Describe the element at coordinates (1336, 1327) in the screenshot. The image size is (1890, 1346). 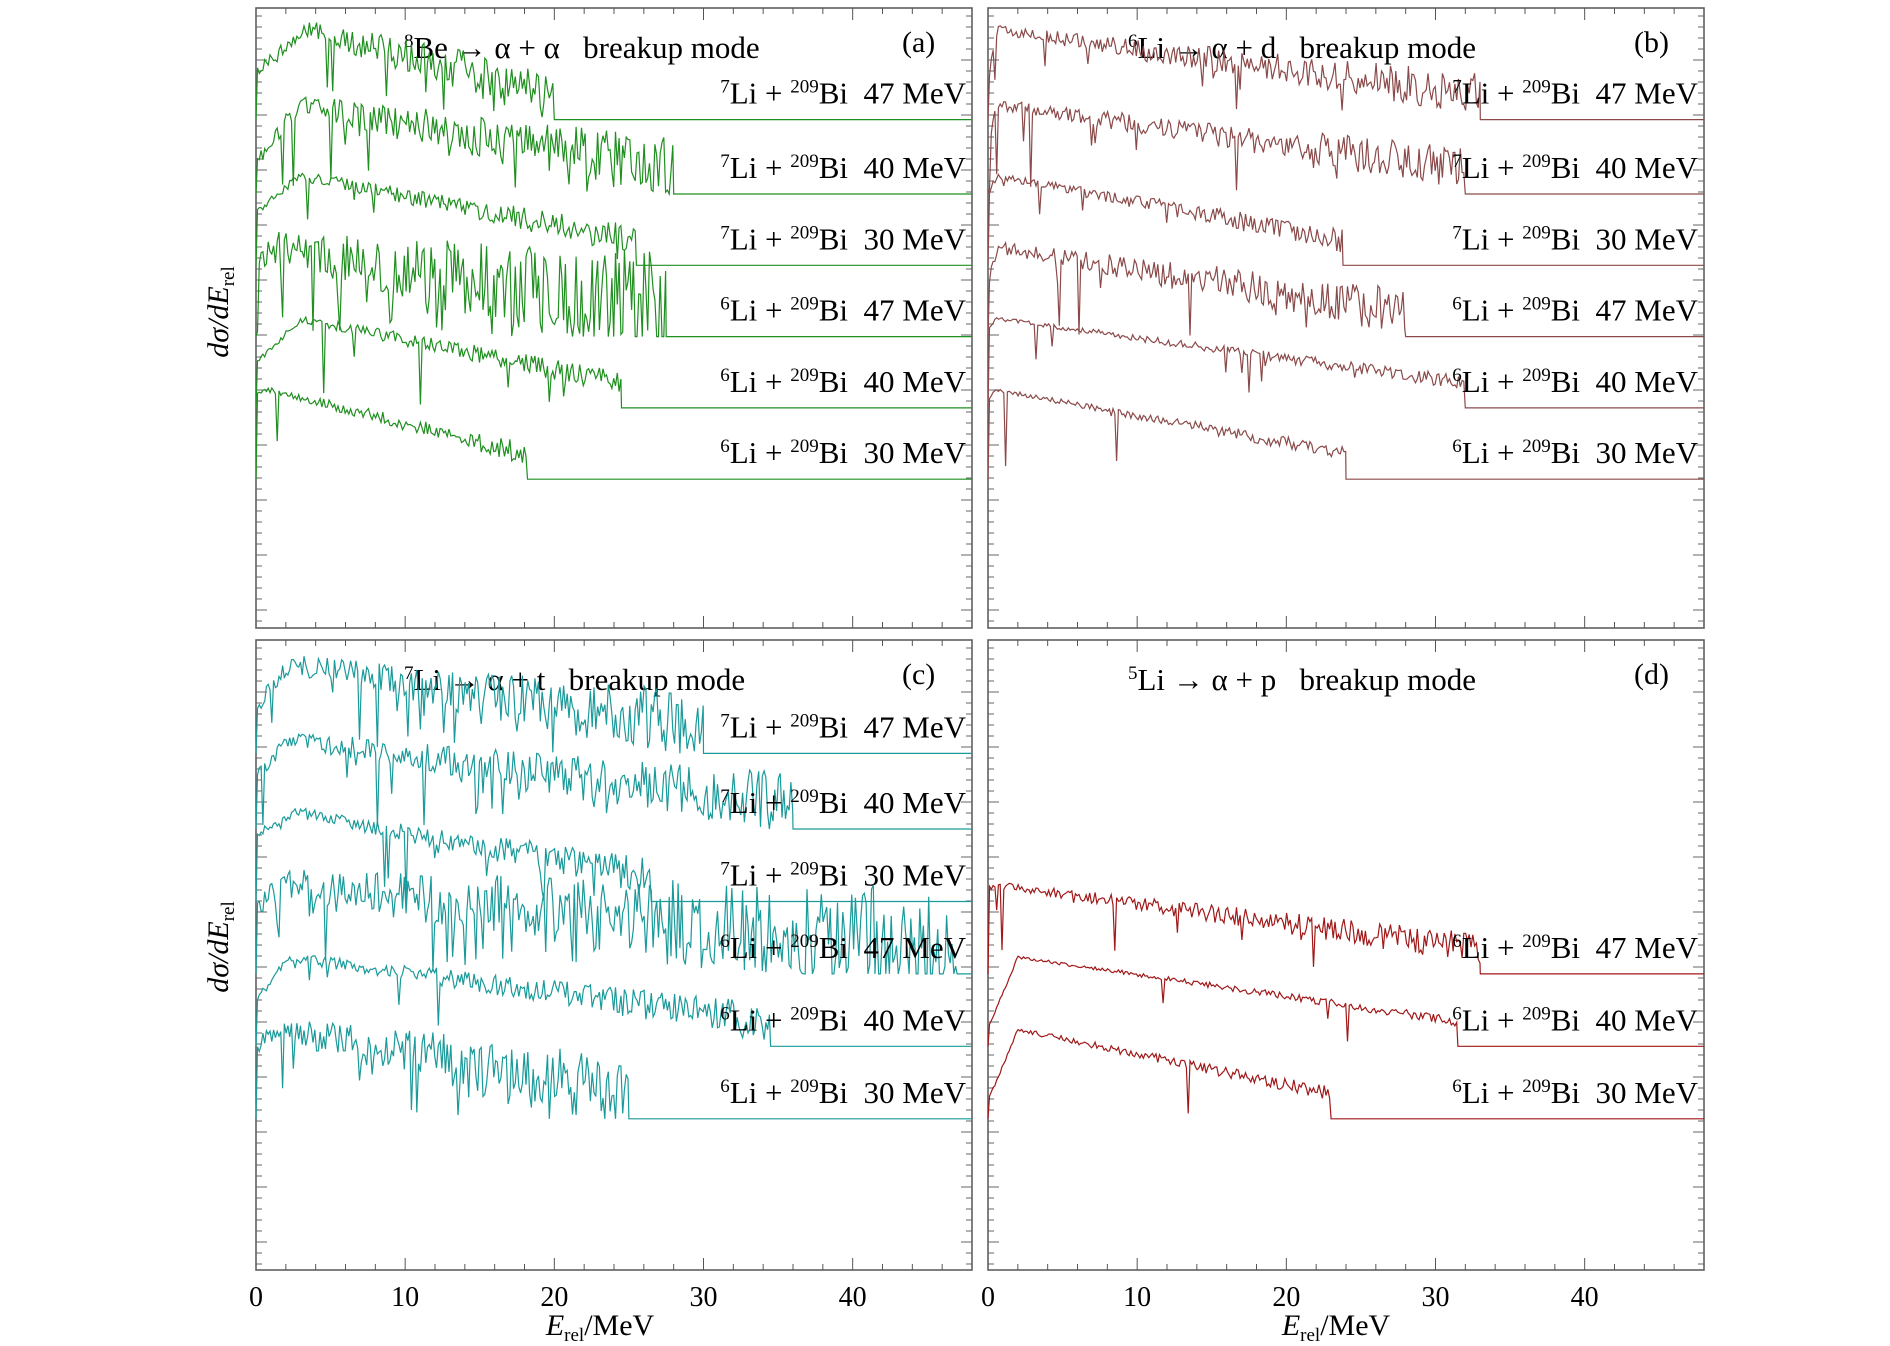
I see `xlabel-right: Erel/MeV` at that location.